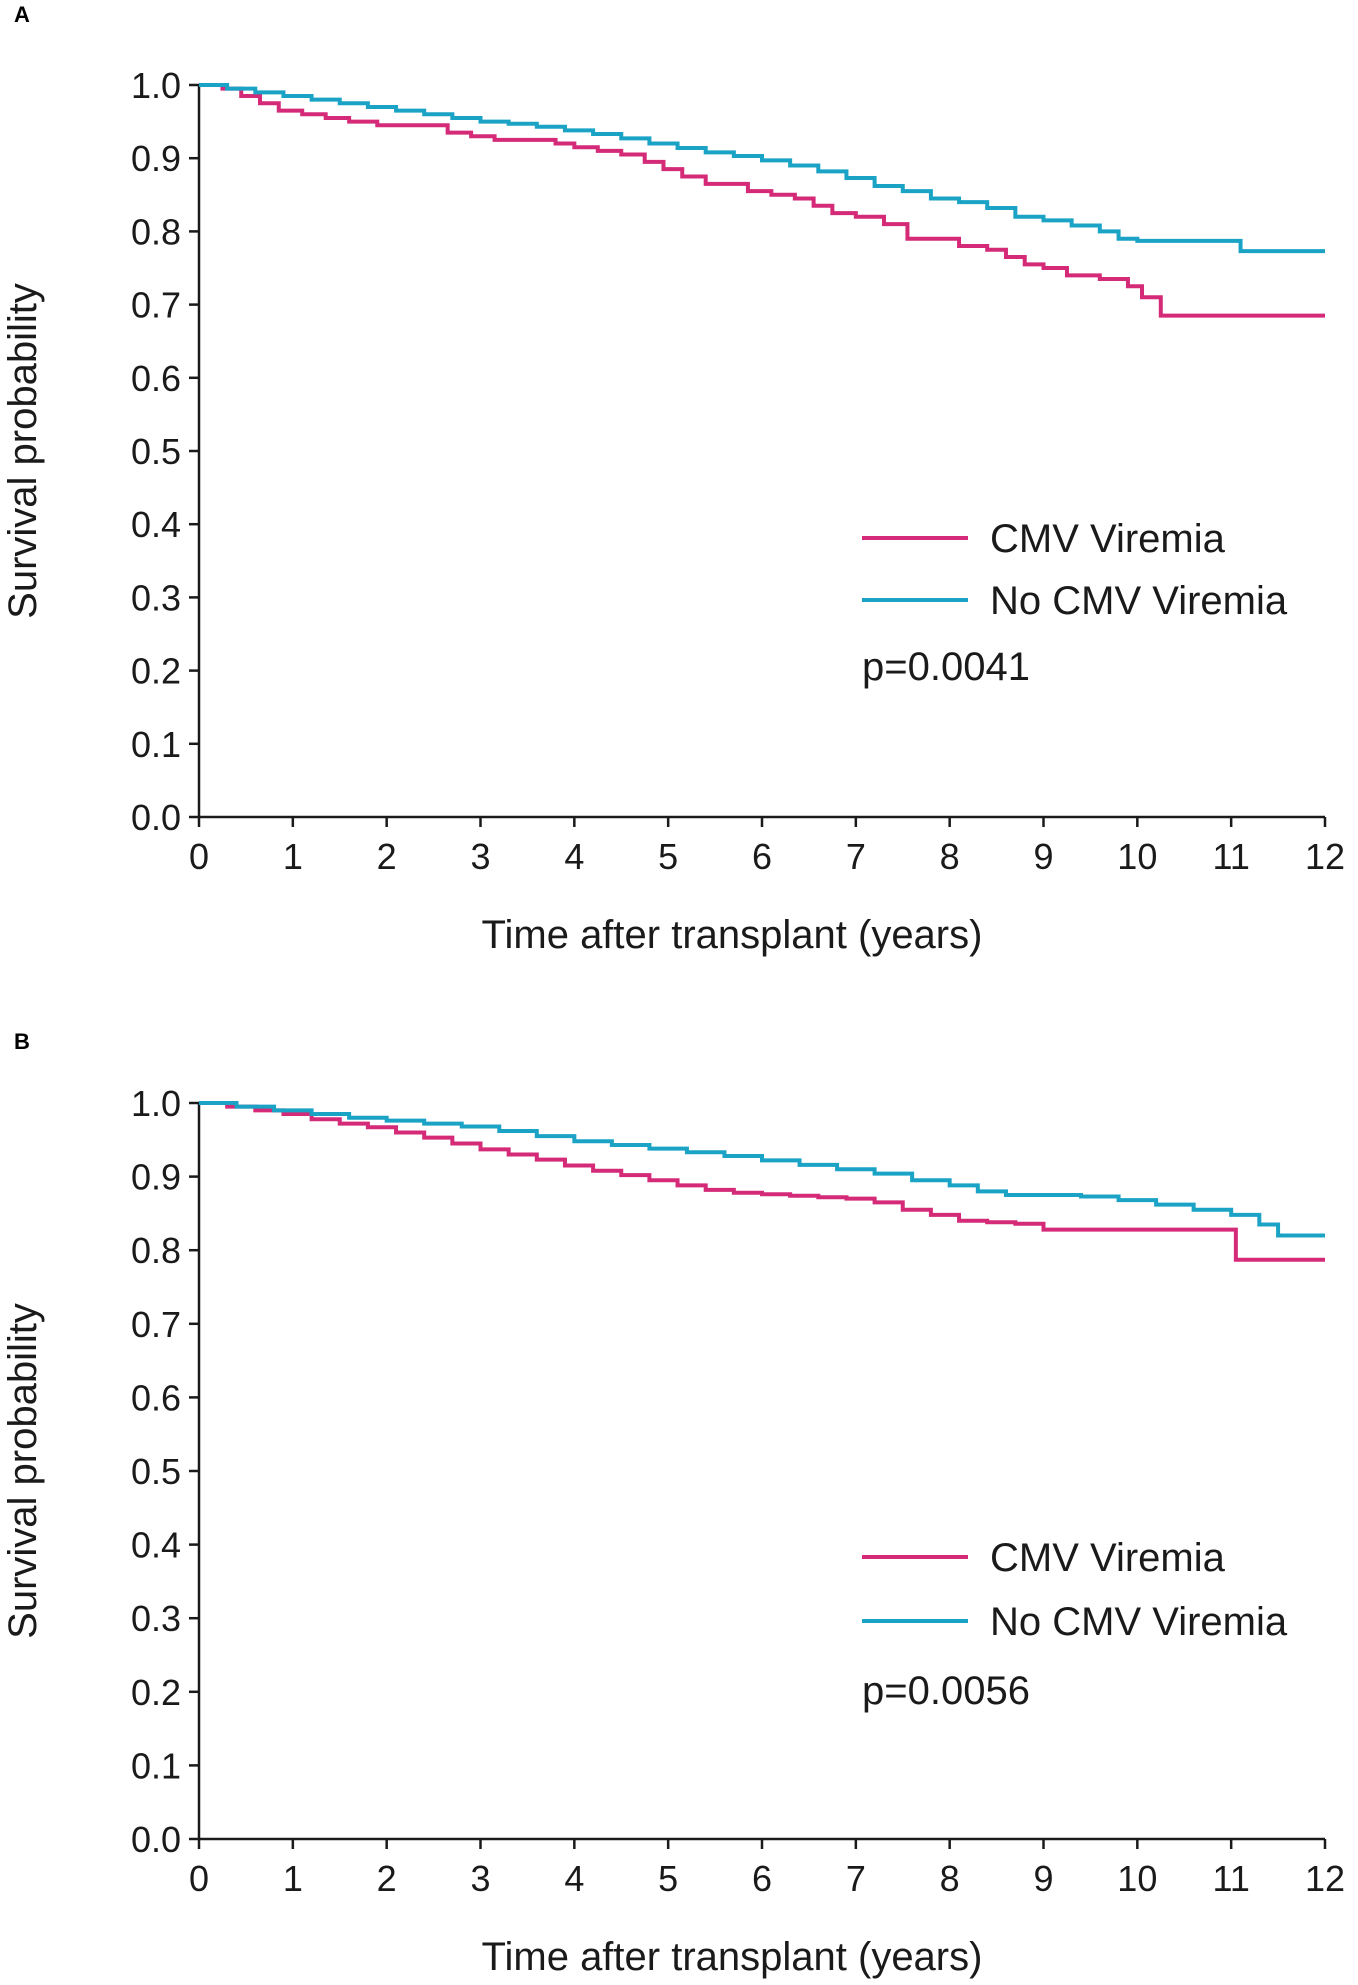 The image size is (1358, 1985). I want to click on chart-b-x-tick-label: 5, so click(668, 1878).